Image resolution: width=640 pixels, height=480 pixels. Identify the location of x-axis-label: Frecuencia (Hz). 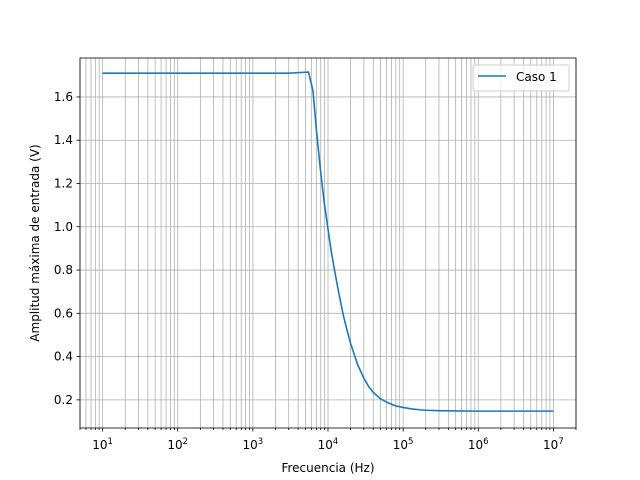
(327, 468).